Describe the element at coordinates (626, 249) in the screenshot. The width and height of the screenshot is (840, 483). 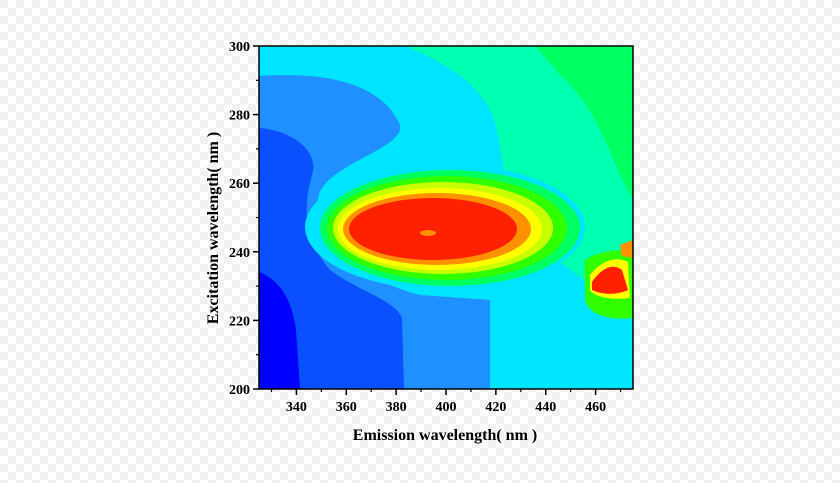
I see `edge-peak-orange` at that location.